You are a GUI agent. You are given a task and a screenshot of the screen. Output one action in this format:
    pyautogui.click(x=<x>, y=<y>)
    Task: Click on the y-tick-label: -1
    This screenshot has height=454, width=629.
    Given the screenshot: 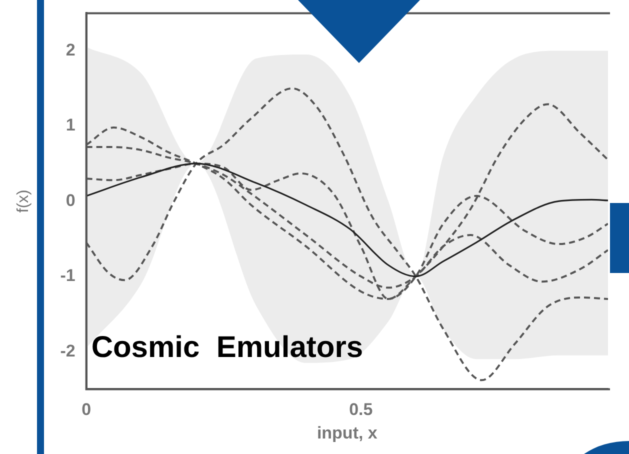 What is the action you would take?
    pyautogui.click(x=68, y=276)
    